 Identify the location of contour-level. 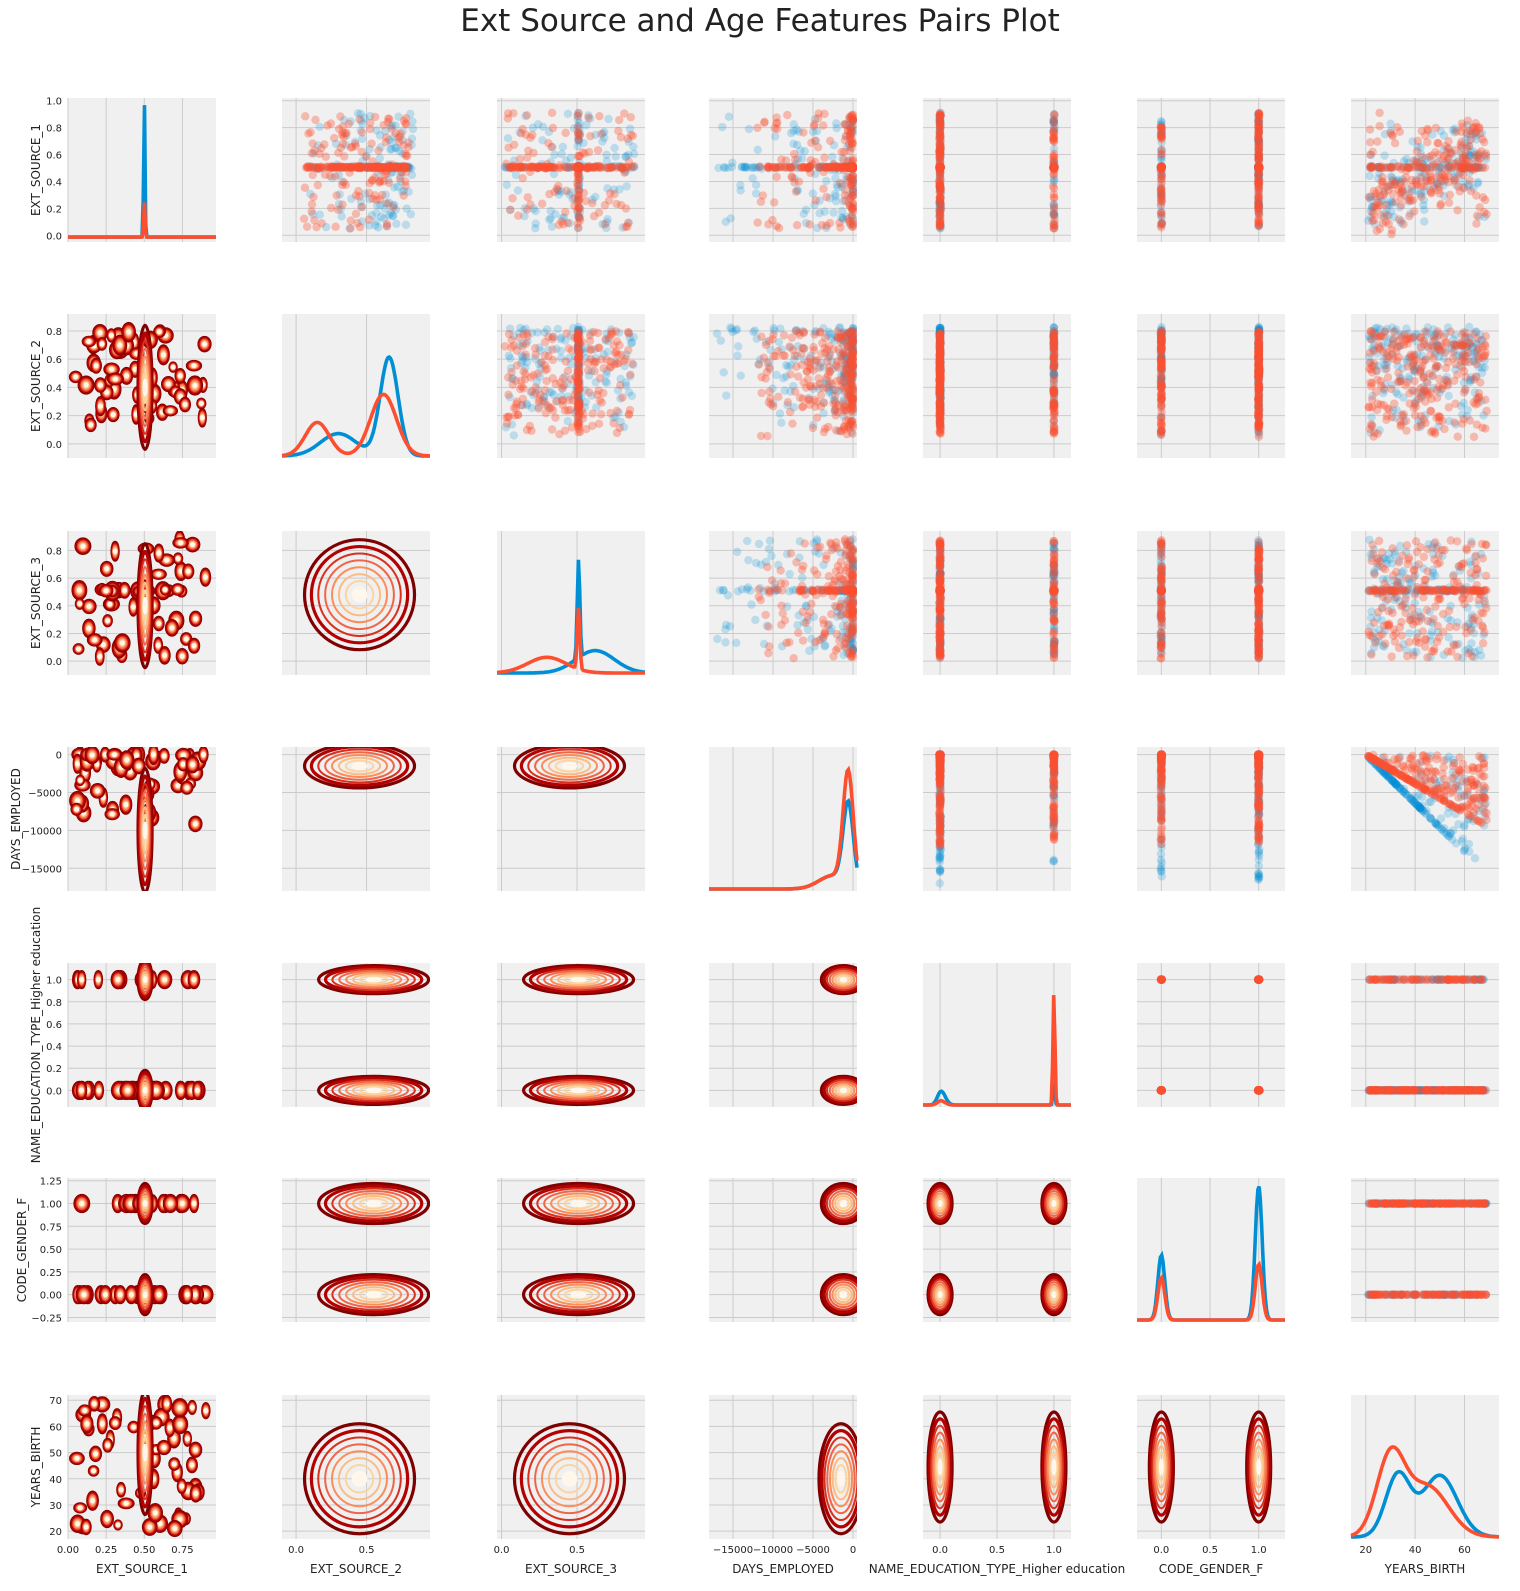
(180, 397).